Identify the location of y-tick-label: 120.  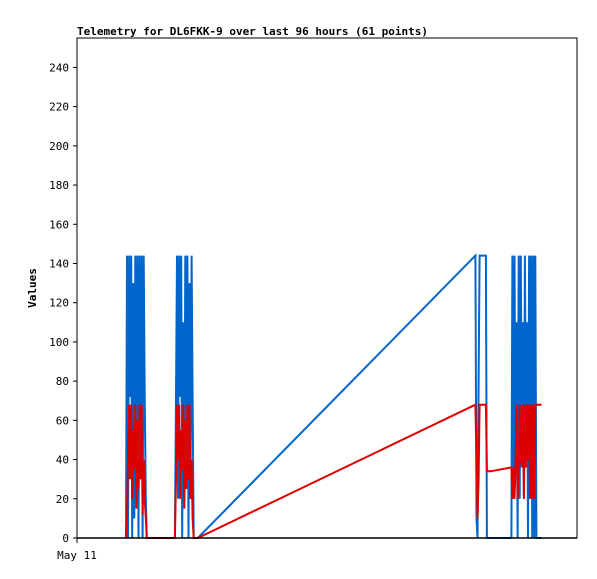
(59, 303).